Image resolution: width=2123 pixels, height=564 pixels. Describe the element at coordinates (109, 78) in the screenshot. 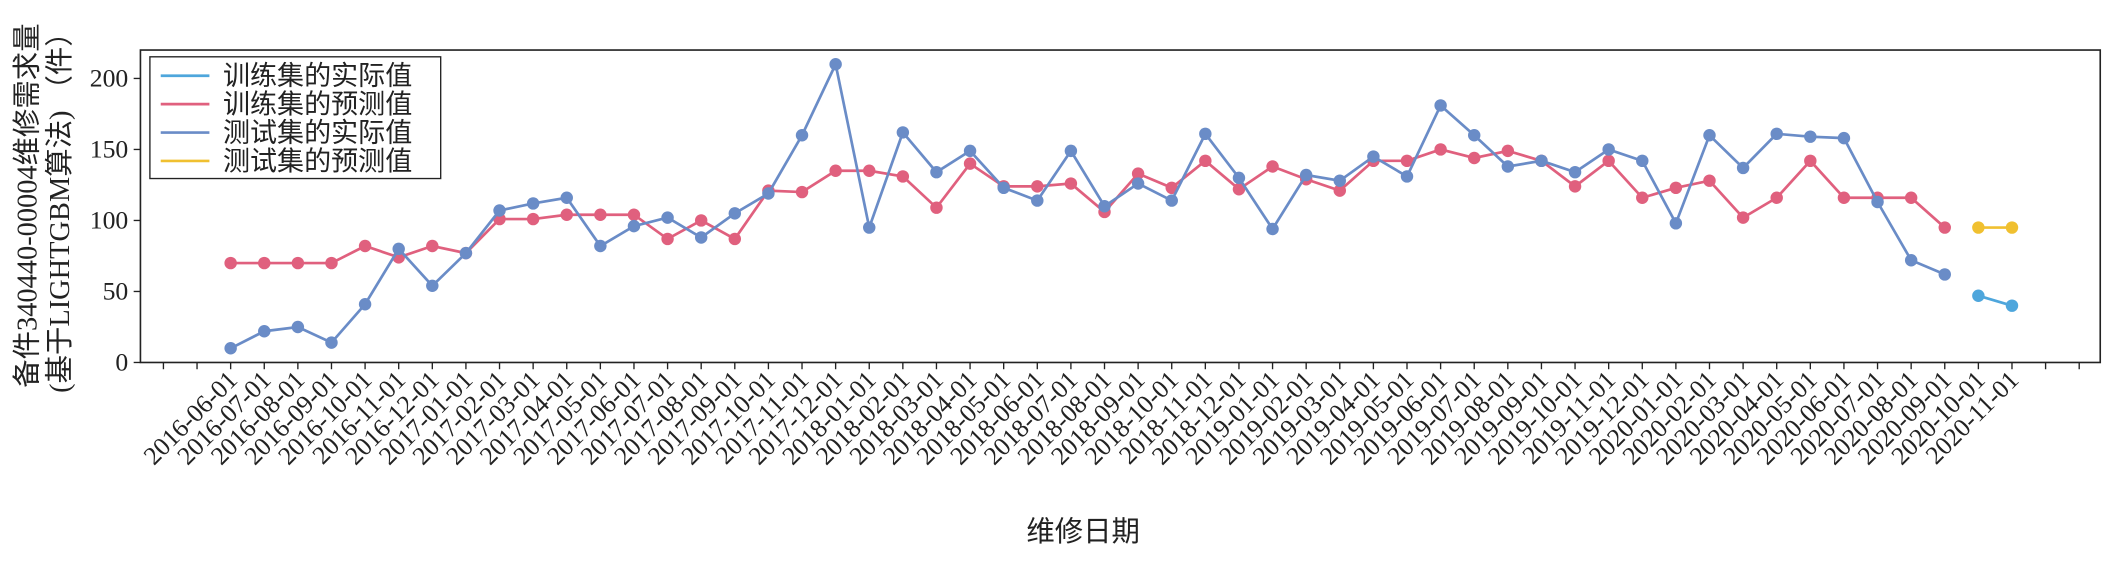

I see `y-tick-label: 200` at that location.